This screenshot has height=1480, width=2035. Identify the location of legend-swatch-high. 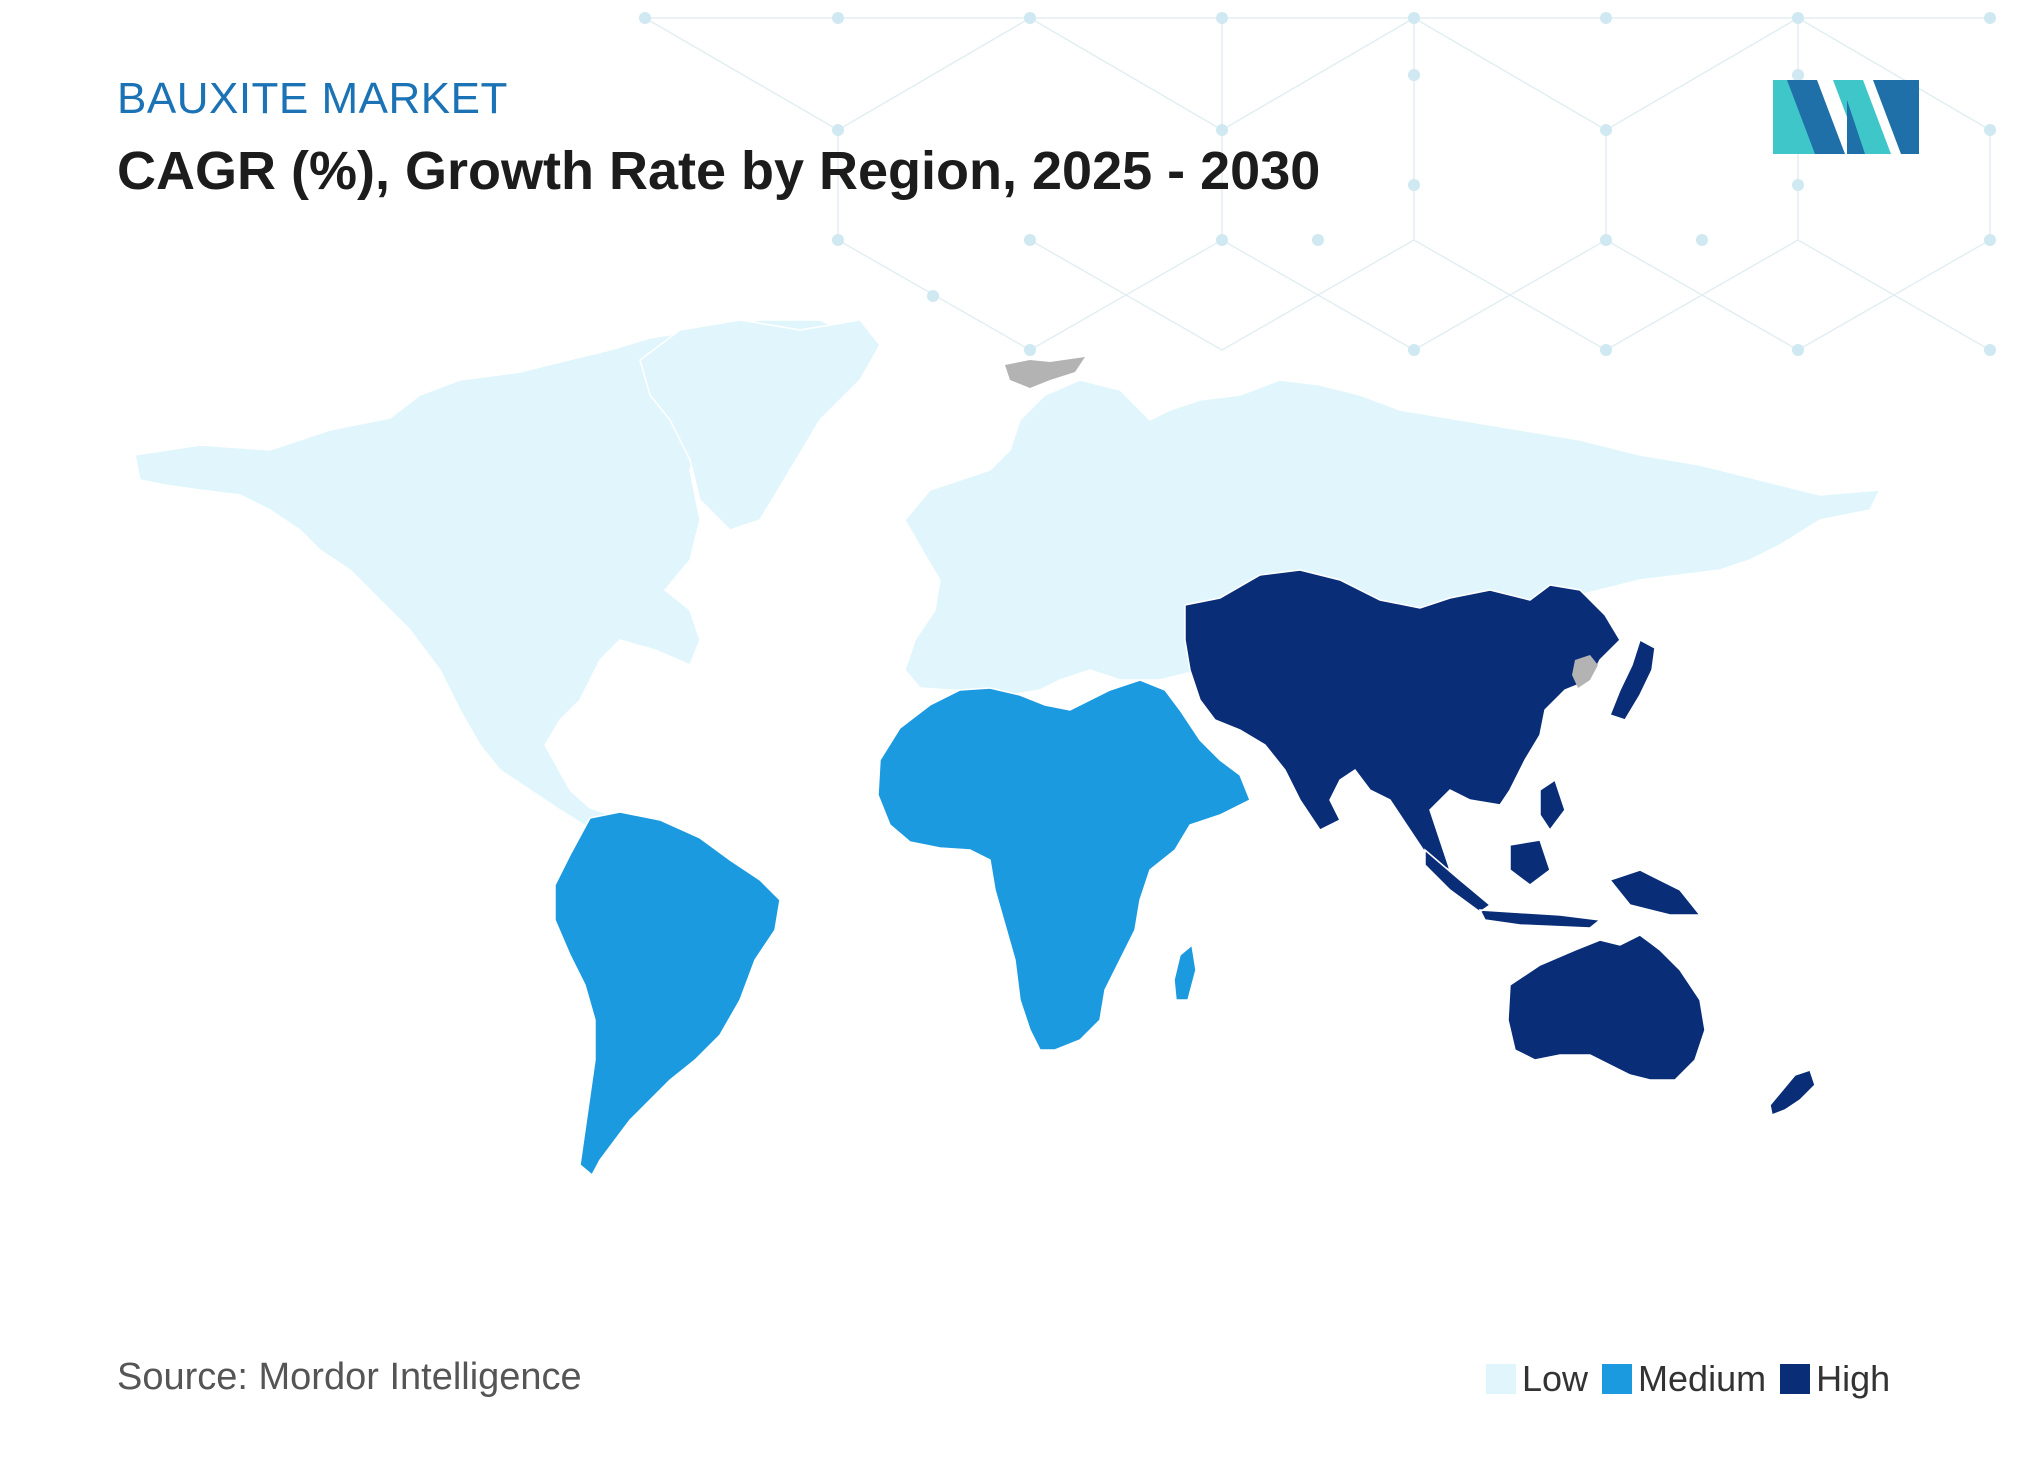
(1795, 1379).